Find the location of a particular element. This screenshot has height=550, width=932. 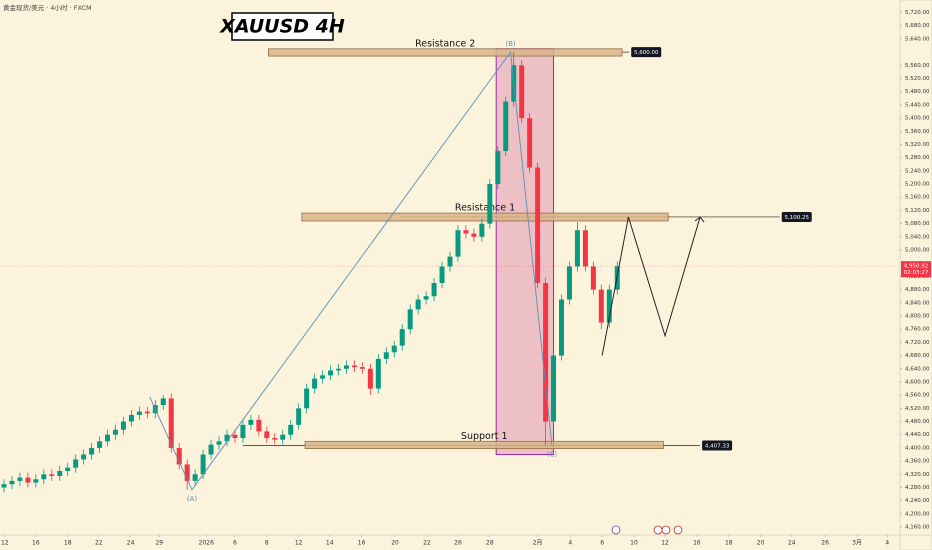

y-tick-label: 5,000.00 is located at coordinates (917, 251).